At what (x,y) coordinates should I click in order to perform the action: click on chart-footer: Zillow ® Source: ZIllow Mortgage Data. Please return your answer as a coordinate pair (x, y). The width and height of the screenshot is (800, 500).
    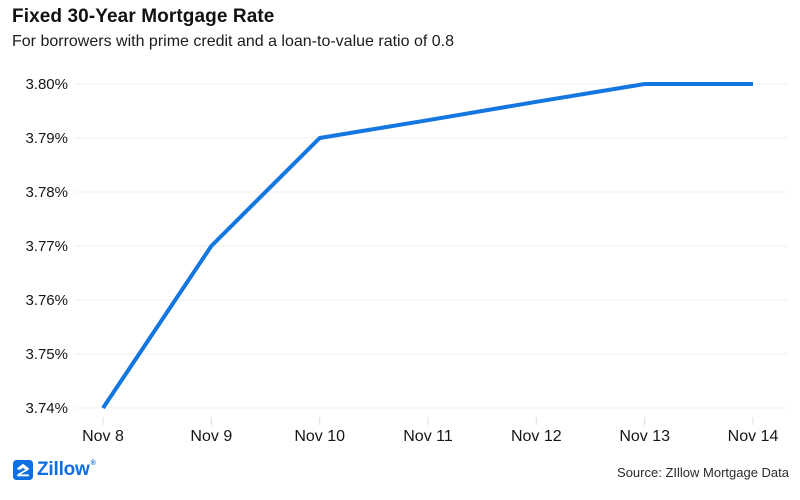
    Looking at the image, I should click on (400, 476).